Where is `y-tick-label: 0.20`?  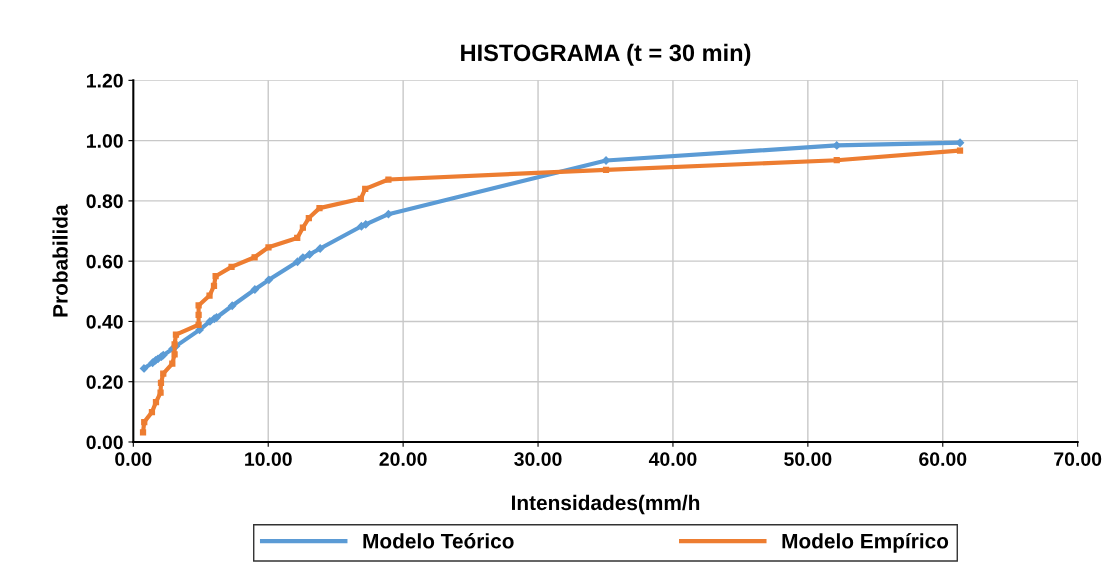 y-tick-label: 0.20 is located at coordinates (104, 382).